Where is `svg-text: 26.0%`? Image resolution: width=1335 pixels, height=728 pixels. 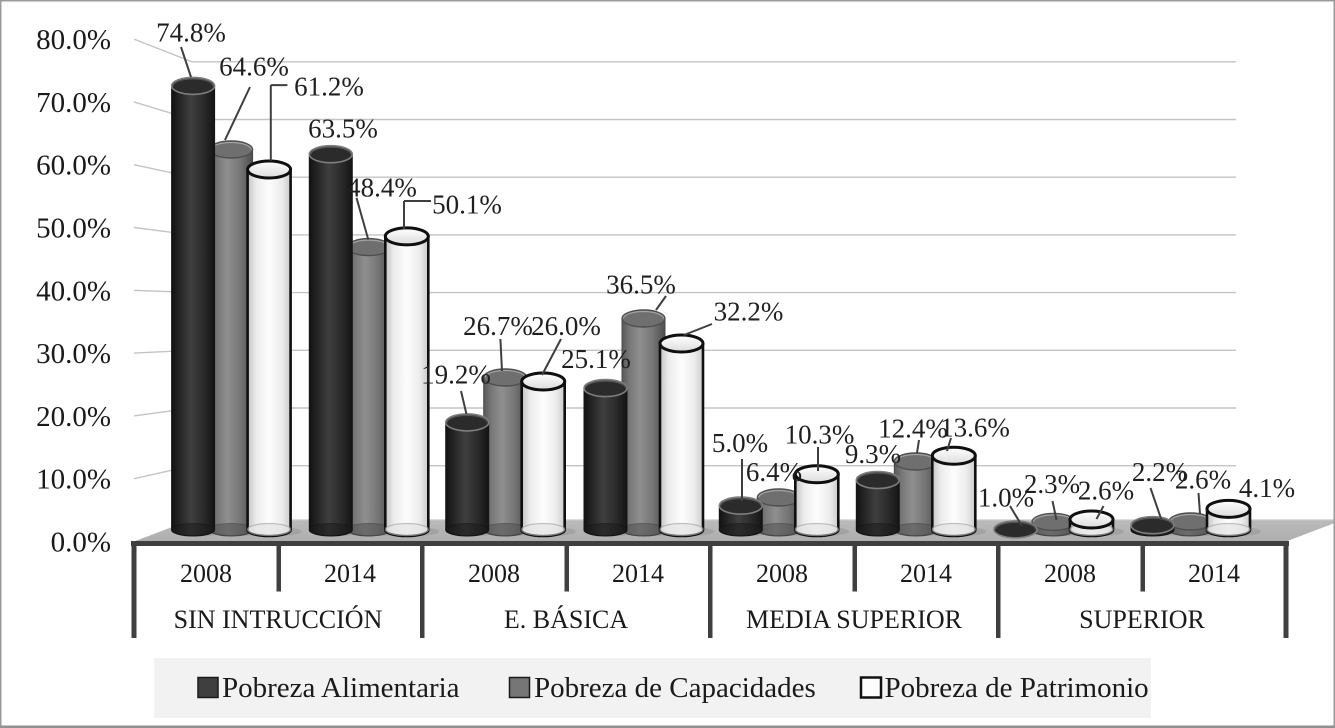 svg-text: 26.0% is located at coordinates (566, 326).